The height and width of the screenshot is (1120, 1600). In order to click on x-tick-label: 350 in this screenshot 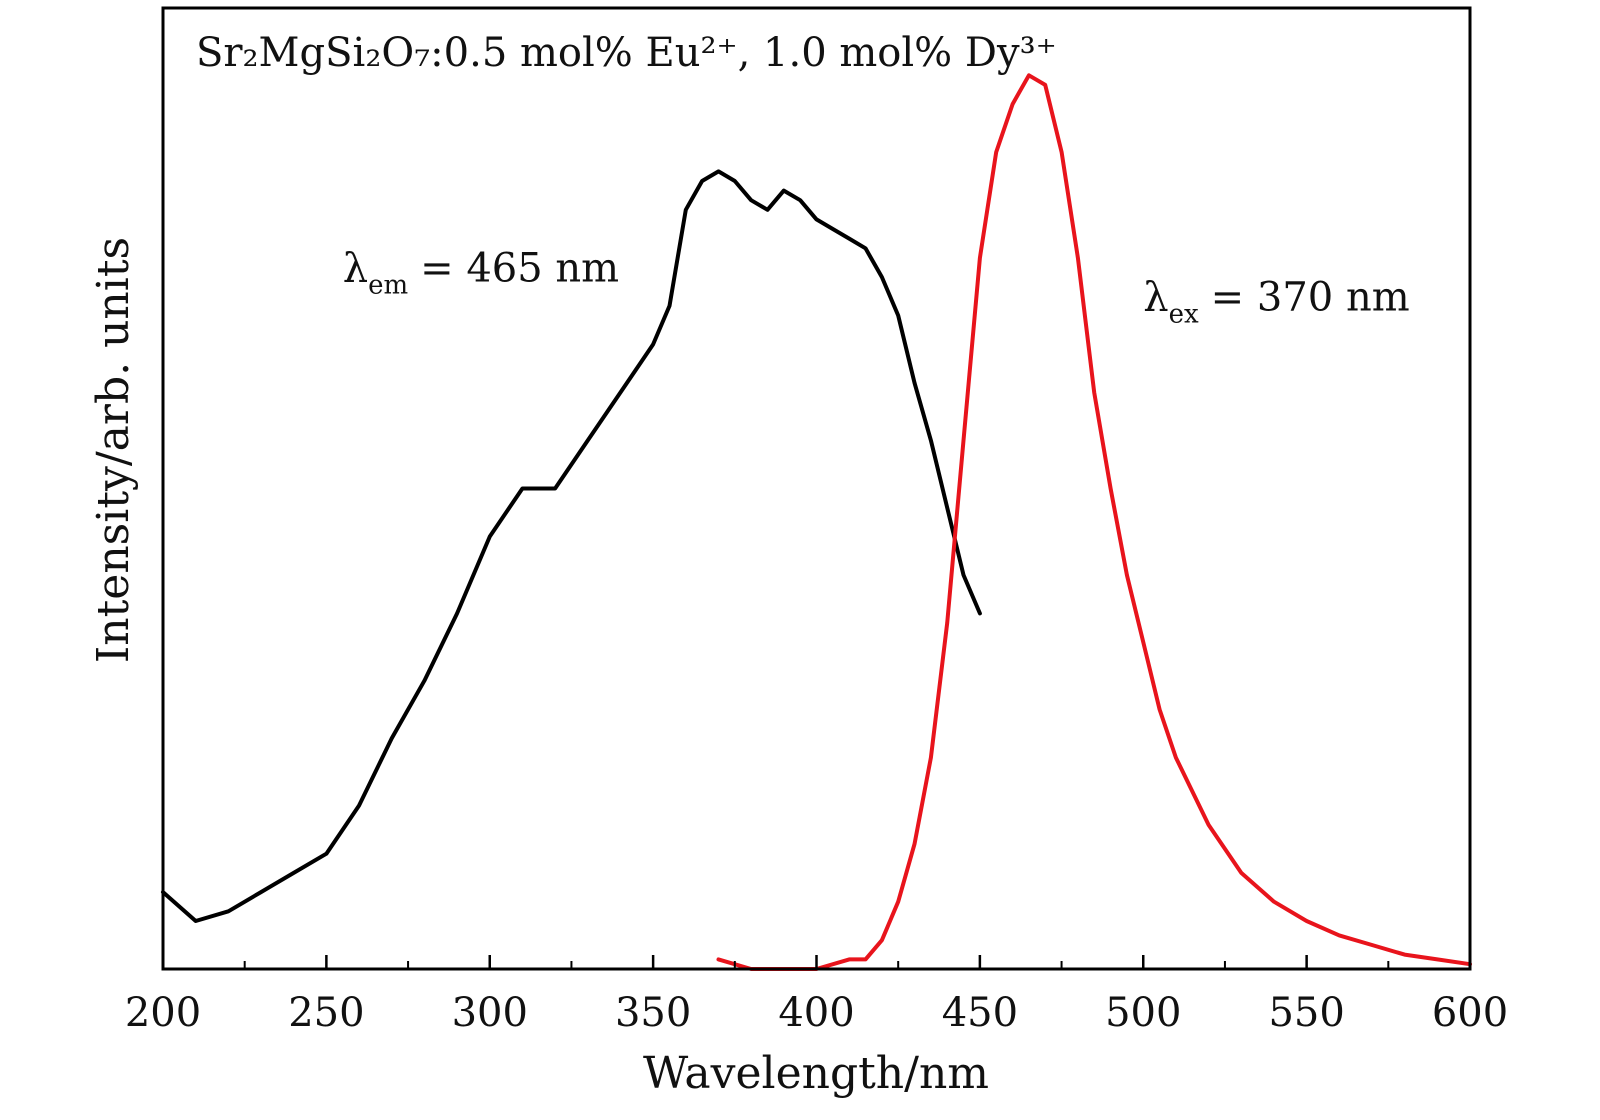, I will do `click(653, 1013)`.